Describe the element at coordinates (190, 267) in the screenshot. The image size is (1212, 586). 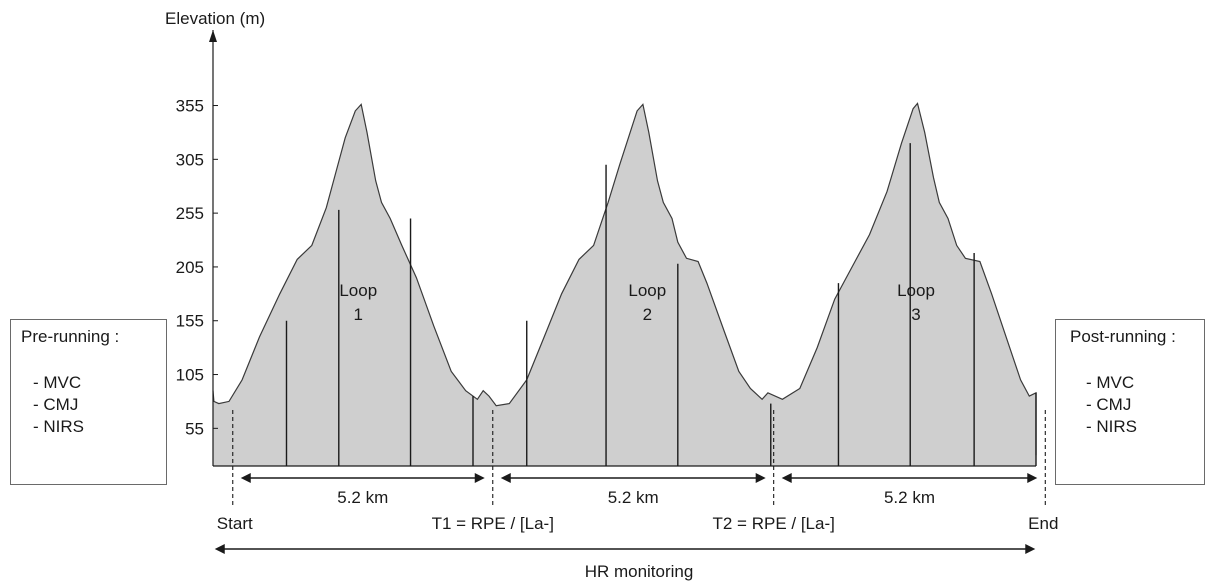
I see `y-tick-label: 205` at that location.